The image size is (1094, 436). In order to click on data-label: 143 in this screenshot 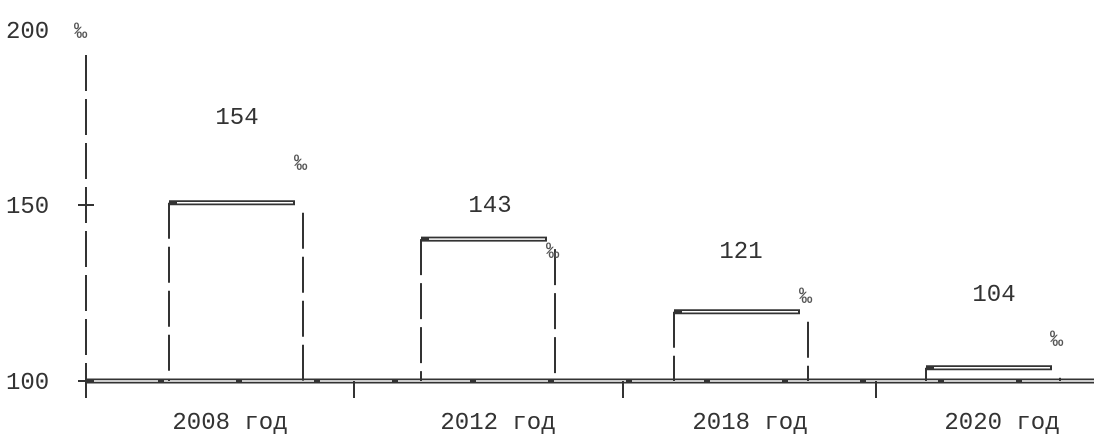, I will do `click(489, 206)`.